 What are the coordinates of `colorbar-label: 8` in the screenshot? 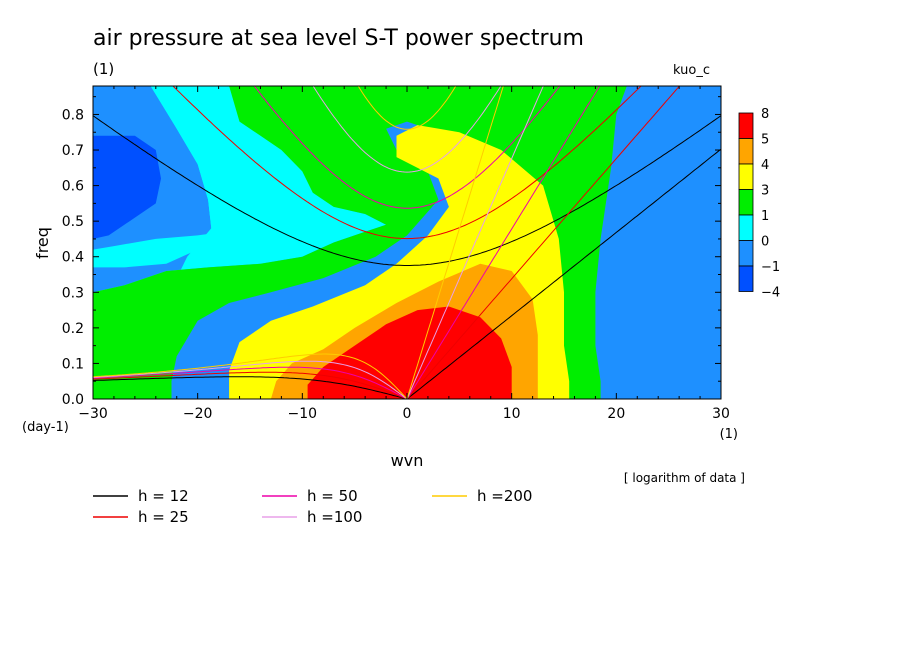 It's located at (765, 114).